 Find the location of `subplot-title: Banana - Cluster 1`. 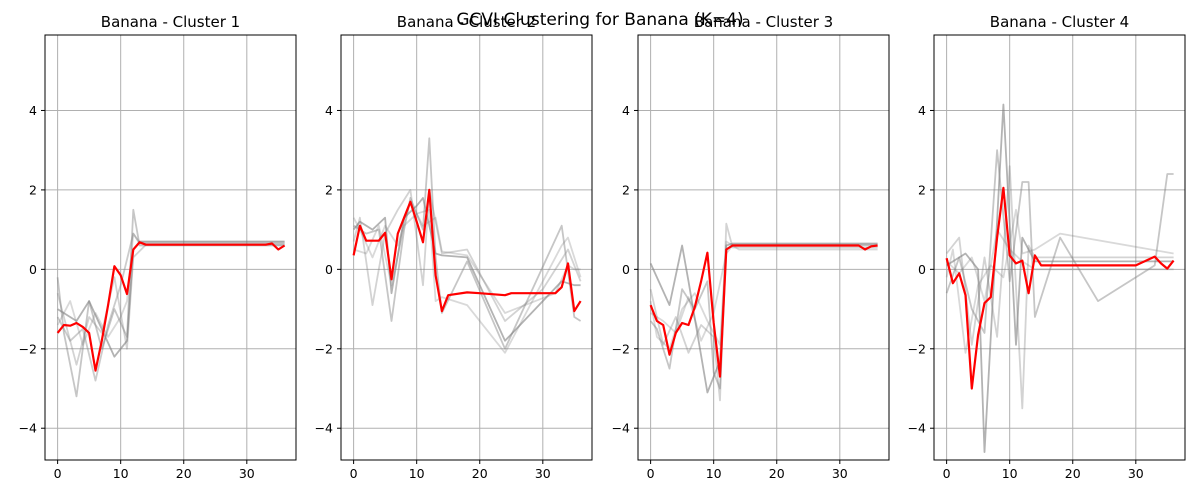

subplot-title: Banana - Cluster 1 is located at coordinates (170, 22).